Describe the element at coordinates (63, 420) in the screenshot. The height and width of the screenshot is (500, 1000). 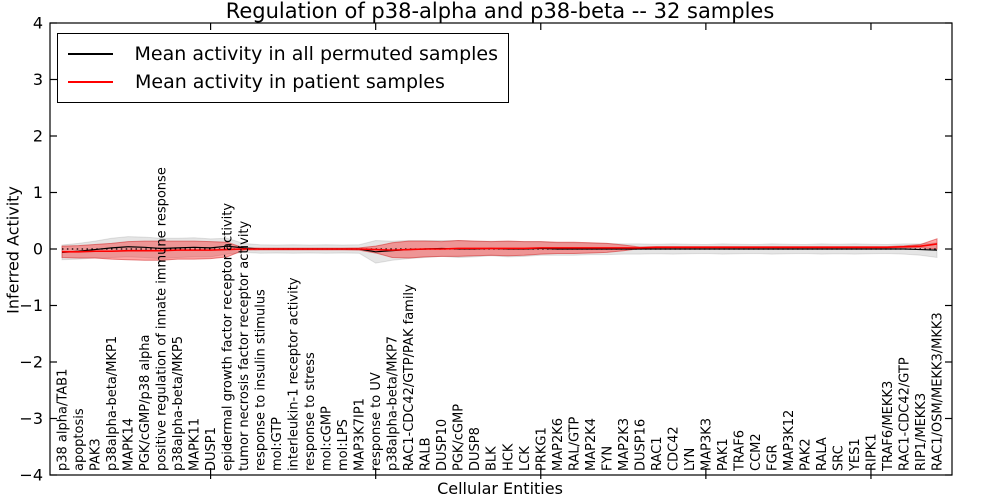
I see `x-tick-label: p38 alpha/TAB1` at that location.